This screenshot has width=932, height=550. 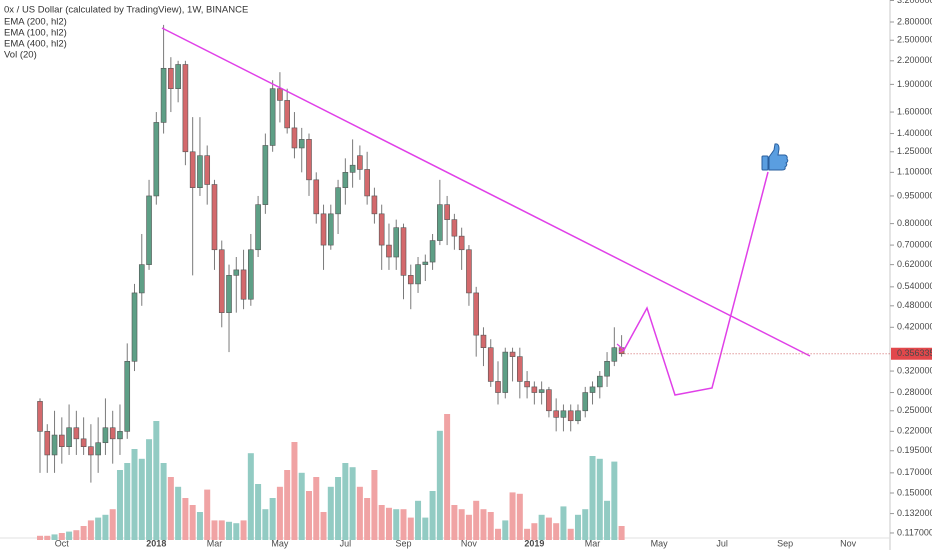 I want to click on last-price-label: 0.356335, so click(x=914, y=353).